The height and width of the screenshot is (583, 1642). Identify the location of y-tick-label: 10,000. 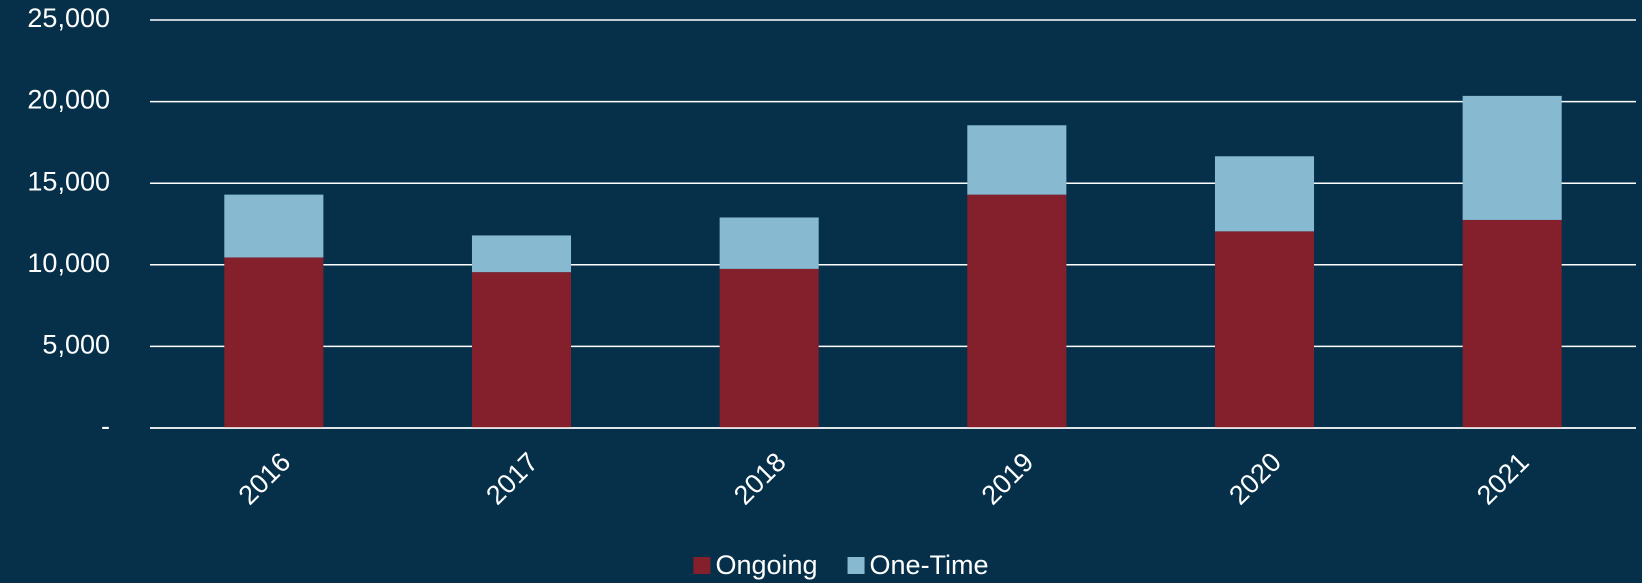
(68, 263).